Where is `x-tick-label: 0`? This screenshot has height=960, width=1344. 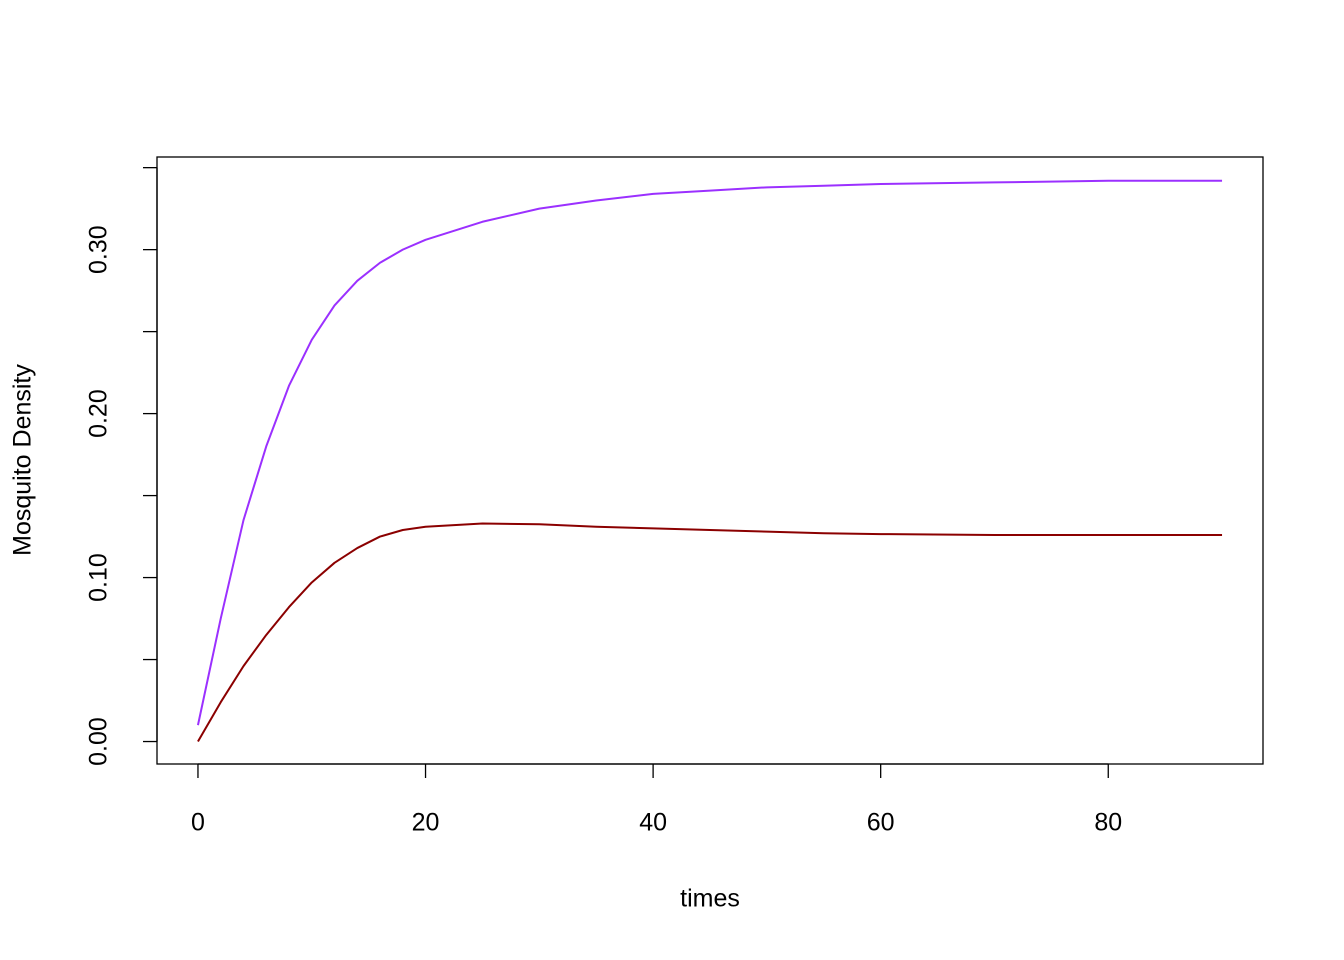 x-tick-label: 0 is located at coordinates (198, 823).